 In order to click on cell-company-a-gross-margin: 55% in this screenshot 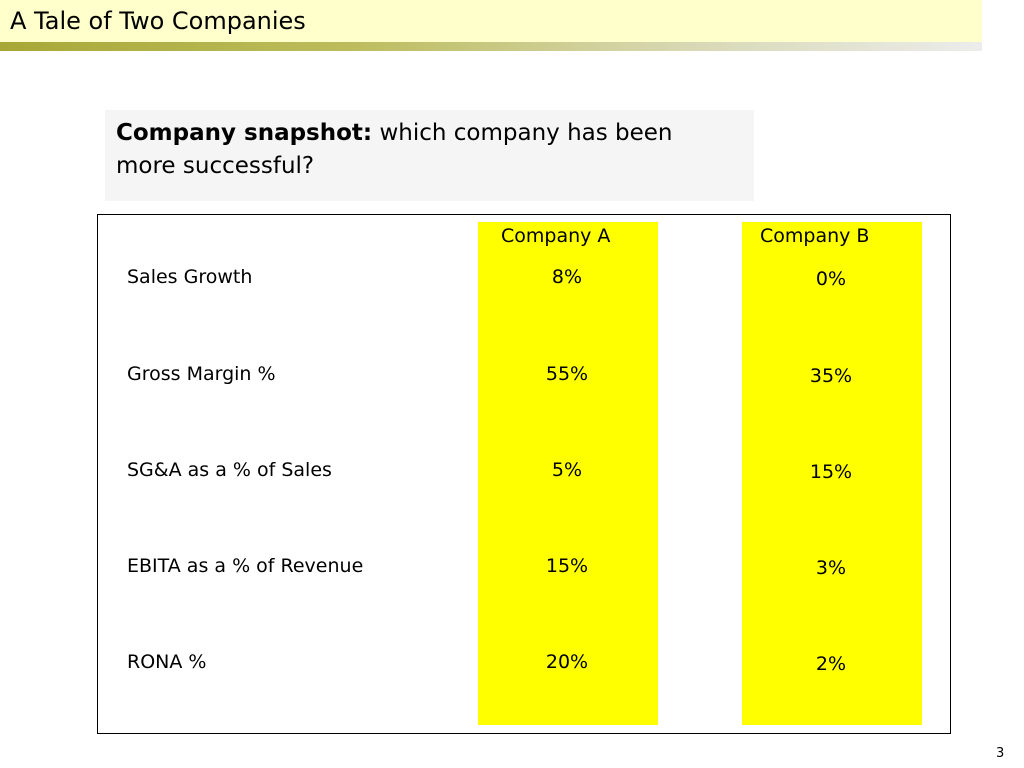, I will do `click(567, 374)`.